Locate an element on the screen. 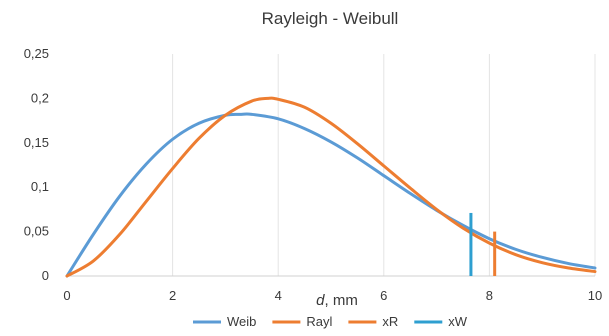  legend-item-xr: xR is located at coordinates (373, 321).